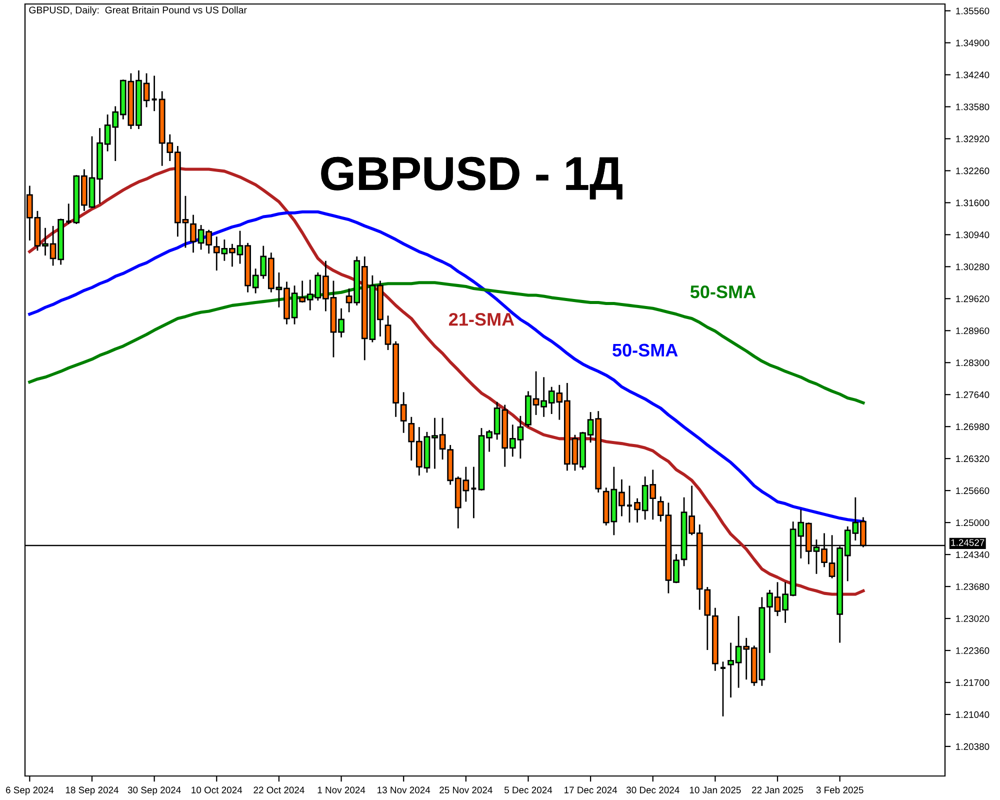  I want to click on y-tick-label: 1.34240, so click(973, 75).